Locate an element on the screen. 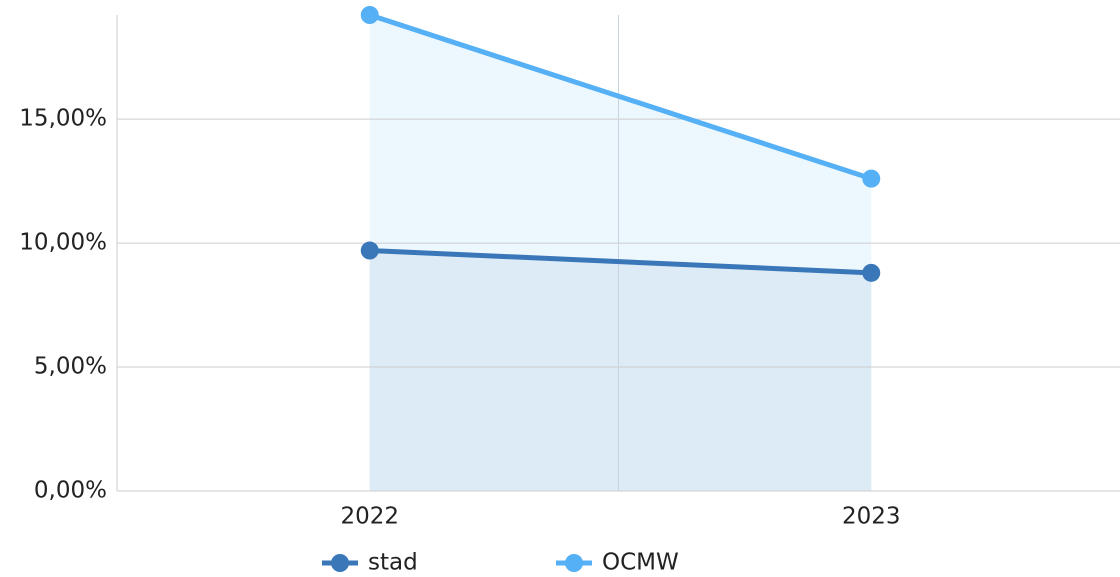 This screenshot has width=1120, height=577. legend-label: stad is located at coordinates (393, 563).